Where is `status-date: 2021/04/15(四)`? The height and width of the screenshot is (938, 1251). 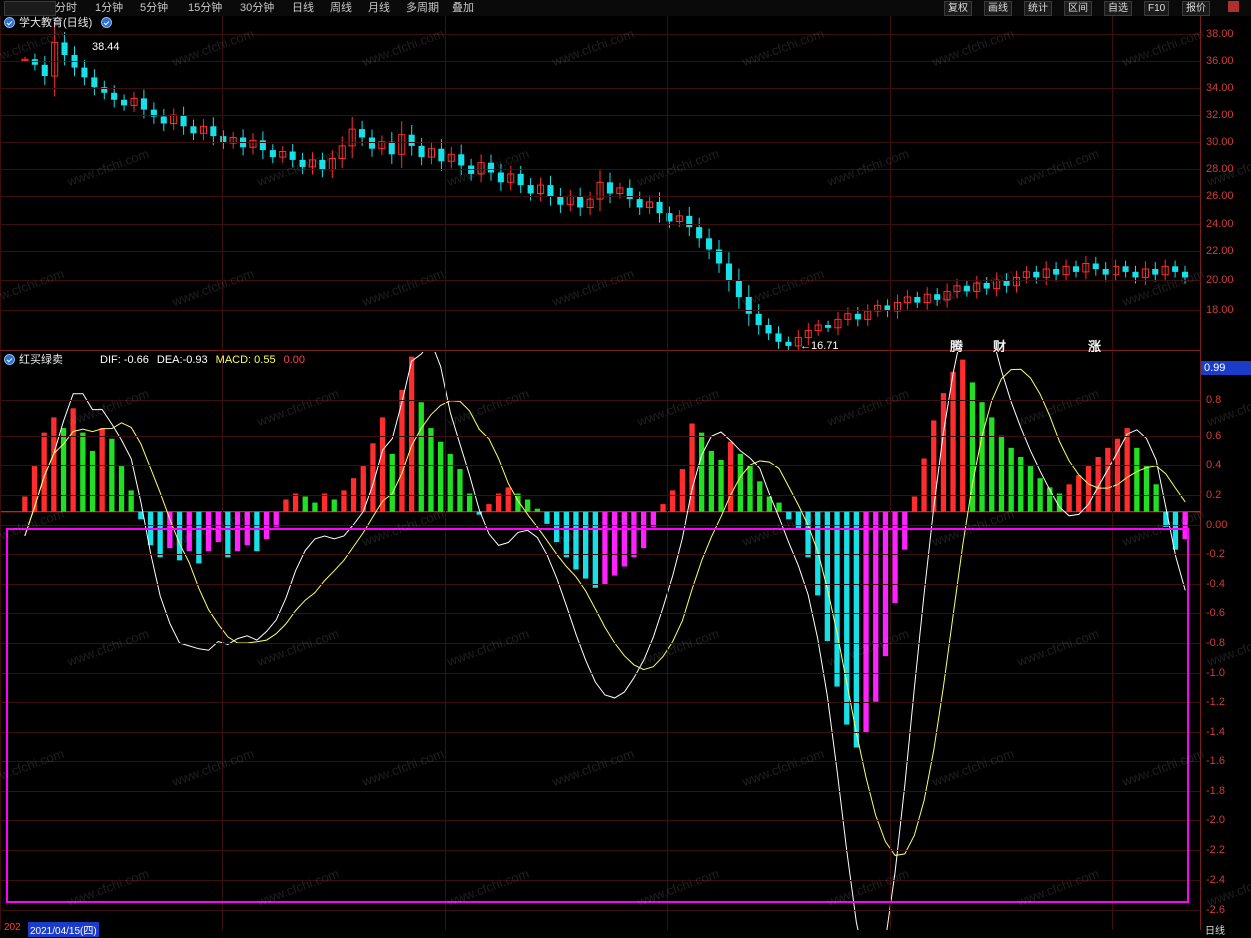
status-date: 2021/04/15(四) is located at coordinates (63, 929).